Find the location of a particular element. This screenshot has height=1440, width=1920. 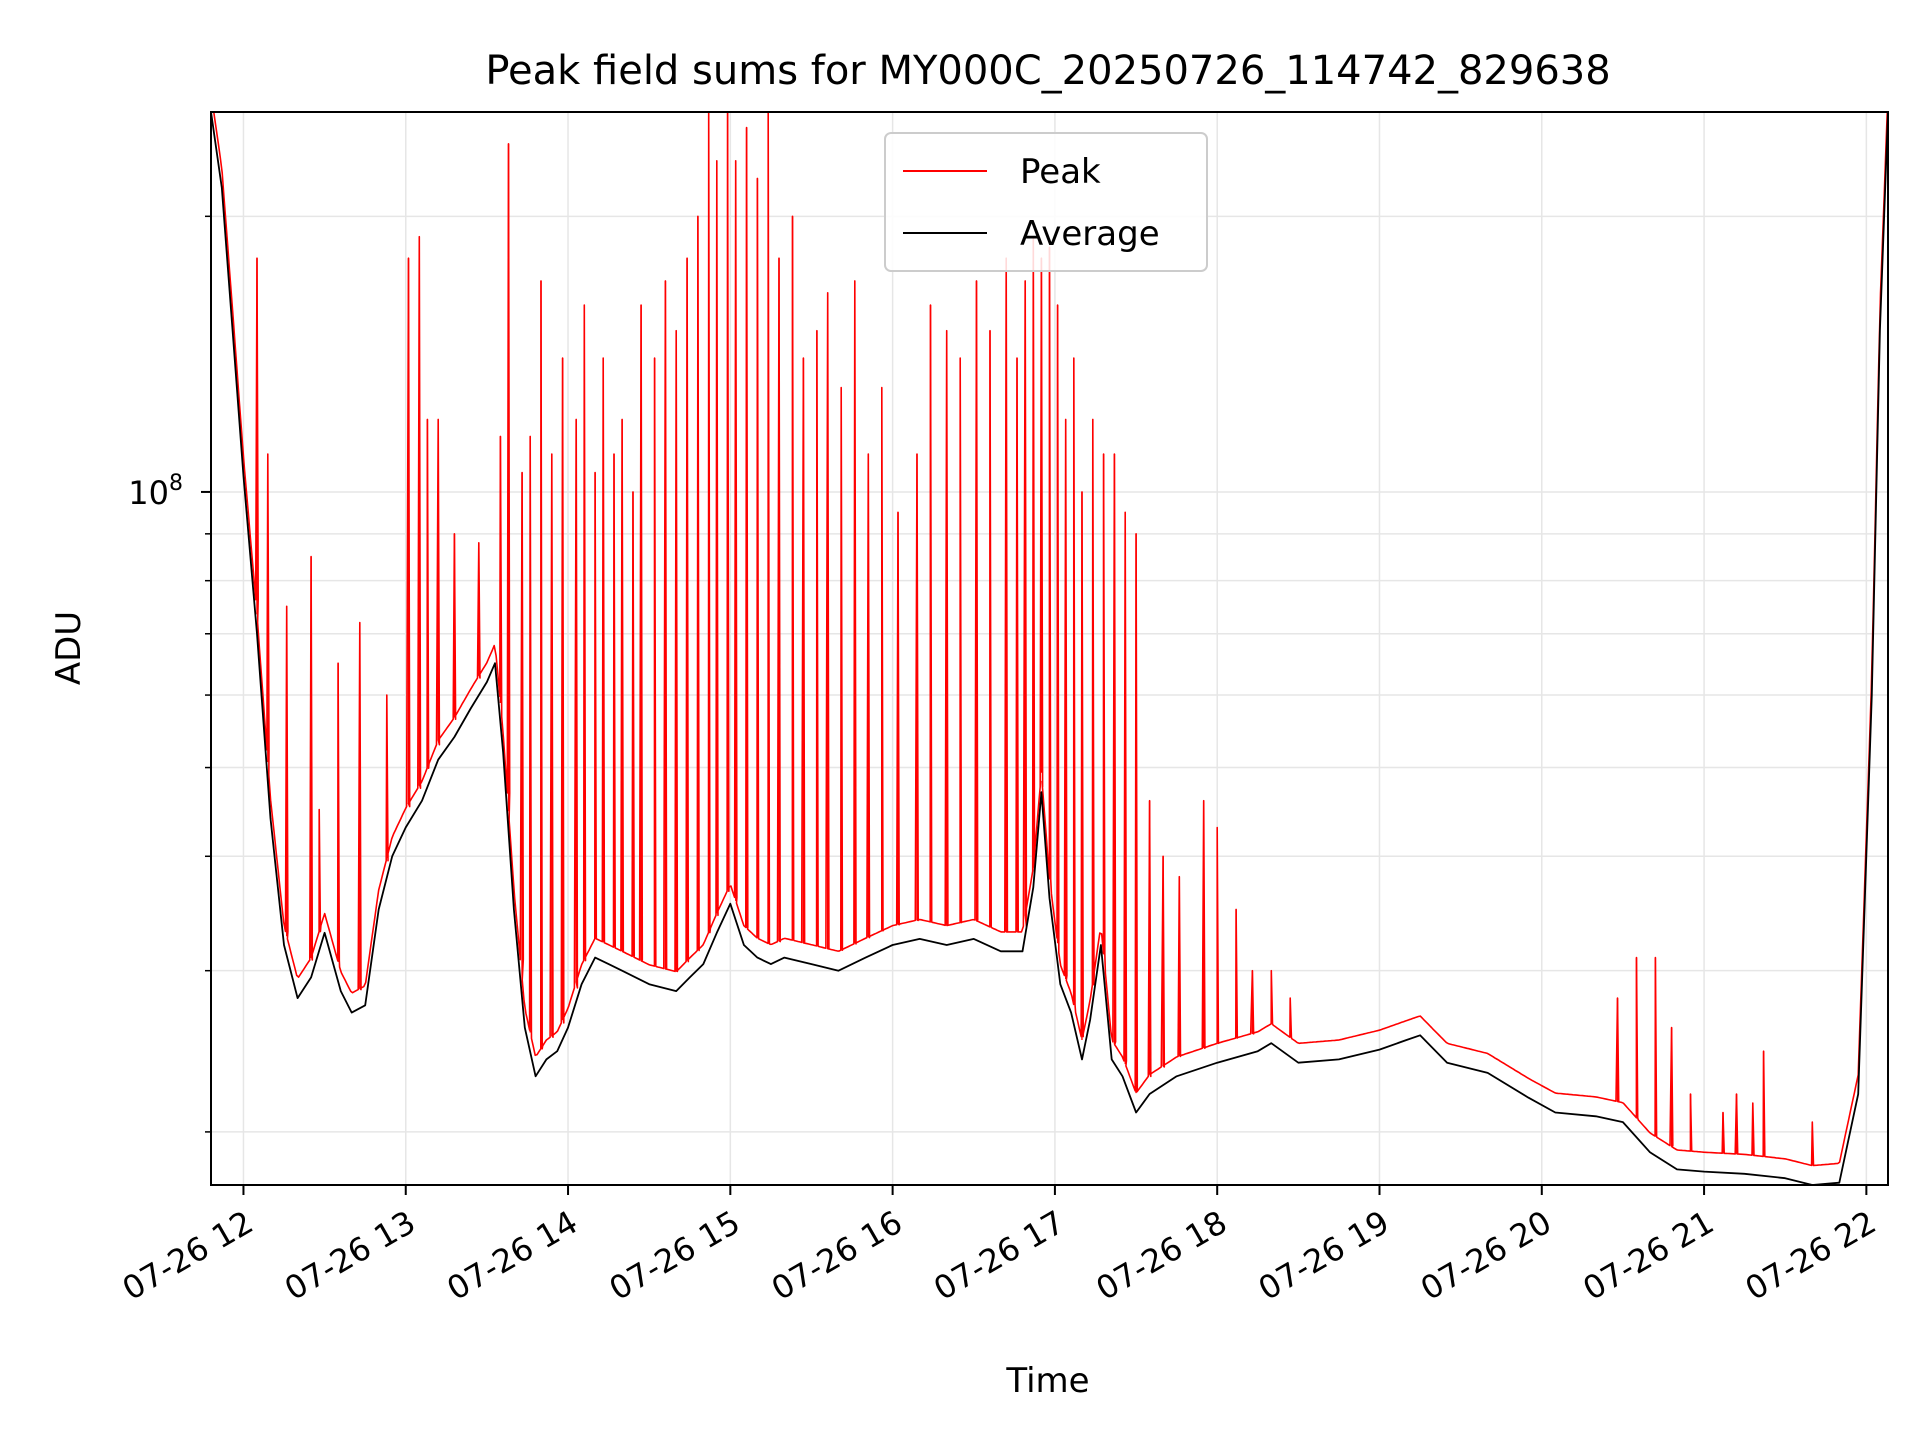

legend: Peak Average is located at coordinates (1046, 202).